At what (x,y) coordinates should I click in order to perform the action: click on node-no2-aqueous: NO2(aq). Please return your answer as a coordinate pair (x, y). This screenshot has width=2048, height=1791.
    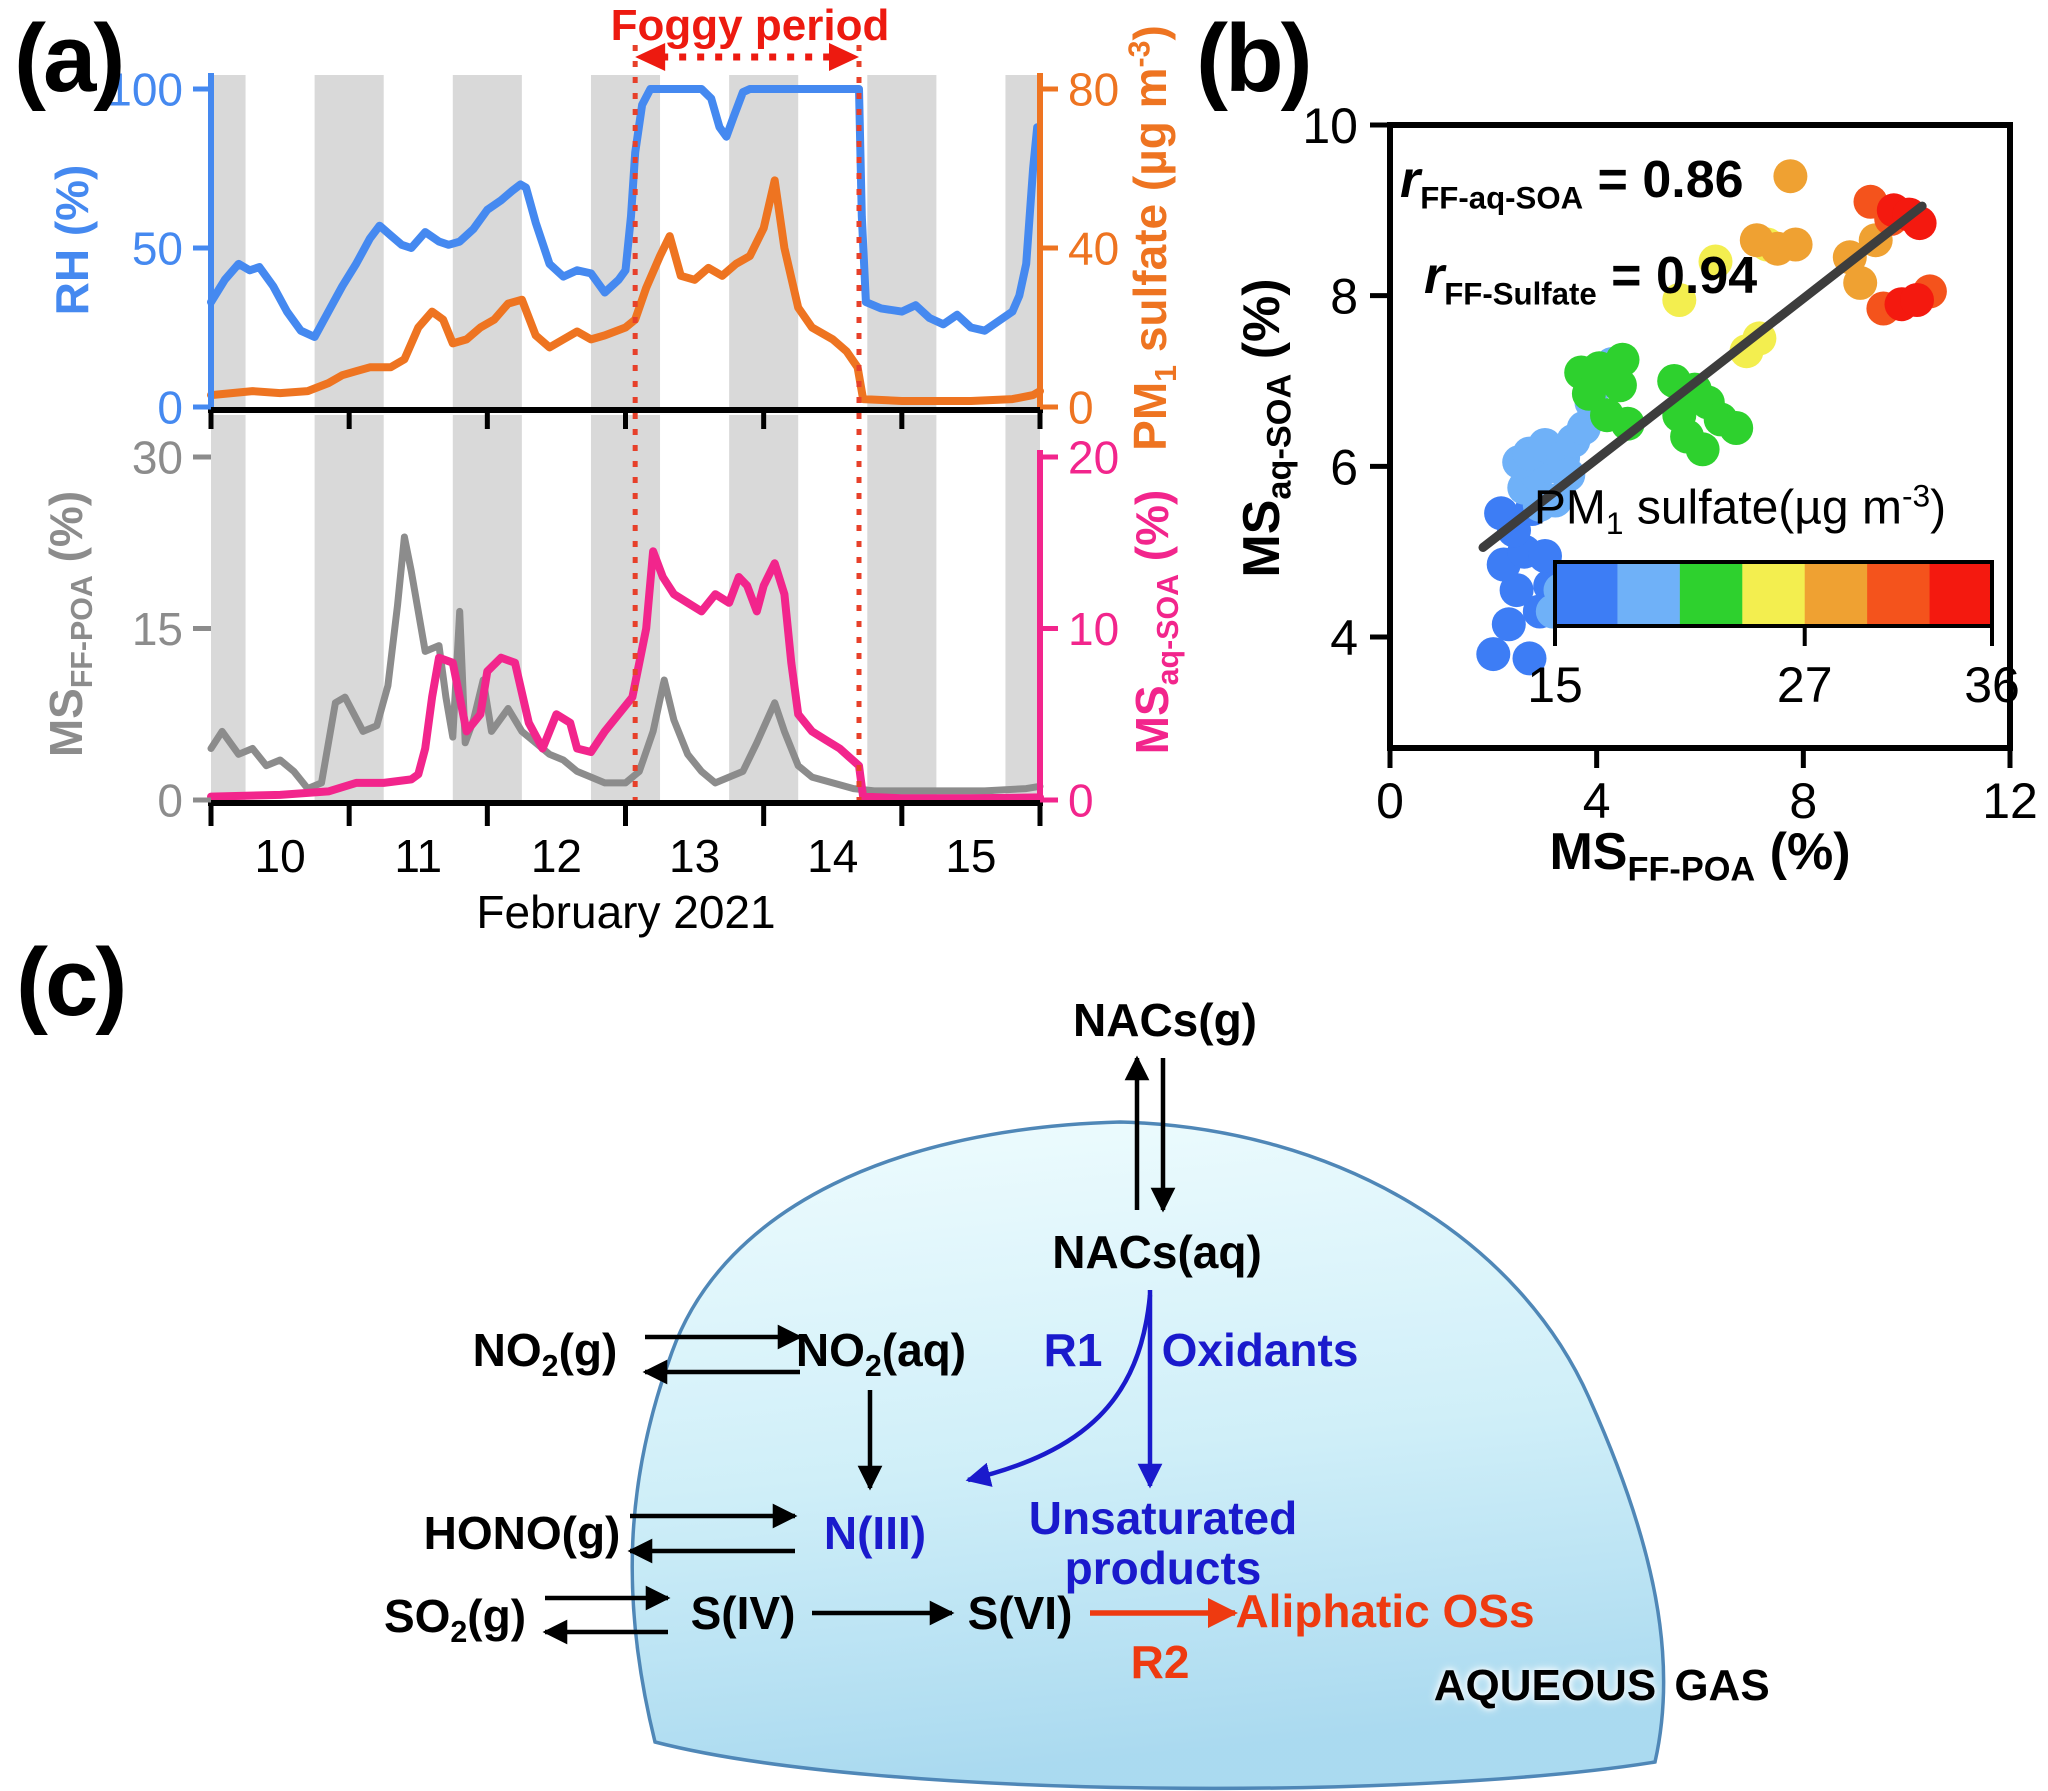
    Looking at the image, I should click on (881, 1354).